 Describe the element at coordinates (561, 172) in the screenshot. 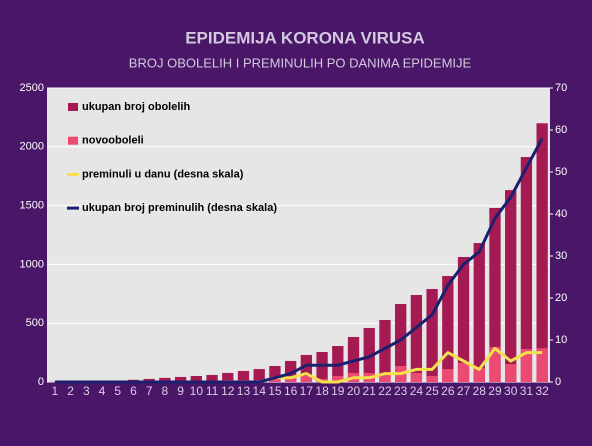

I see `y2-tick-label: 50` at that location.